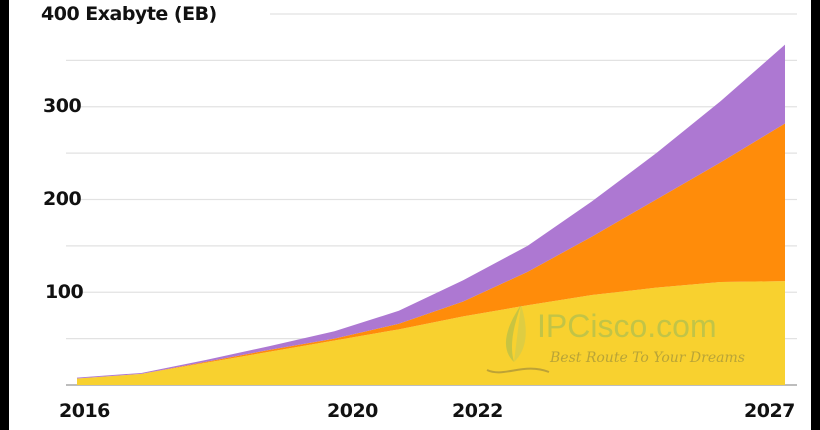 The width and height of the screenshot is (820, 430). Describe the element at coordinates (84, 411) in the screenshot. I see `x-tick-2016: 2016` at that location.